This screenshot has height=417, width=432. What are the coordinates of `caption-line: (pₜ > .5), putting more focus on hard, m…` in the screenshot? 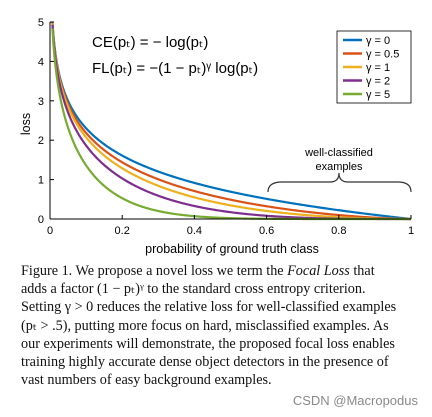 It's located at (205, 325).